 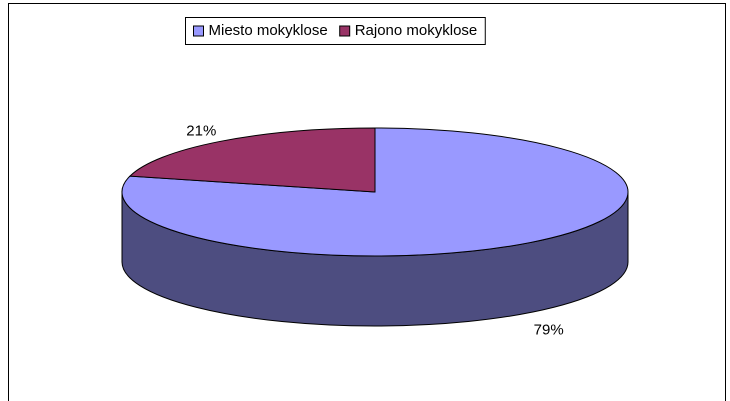 What do you see at coordinates (201, 130) in the screenshot?
I see `data-label: 21%` at bounding box center [201, 130].